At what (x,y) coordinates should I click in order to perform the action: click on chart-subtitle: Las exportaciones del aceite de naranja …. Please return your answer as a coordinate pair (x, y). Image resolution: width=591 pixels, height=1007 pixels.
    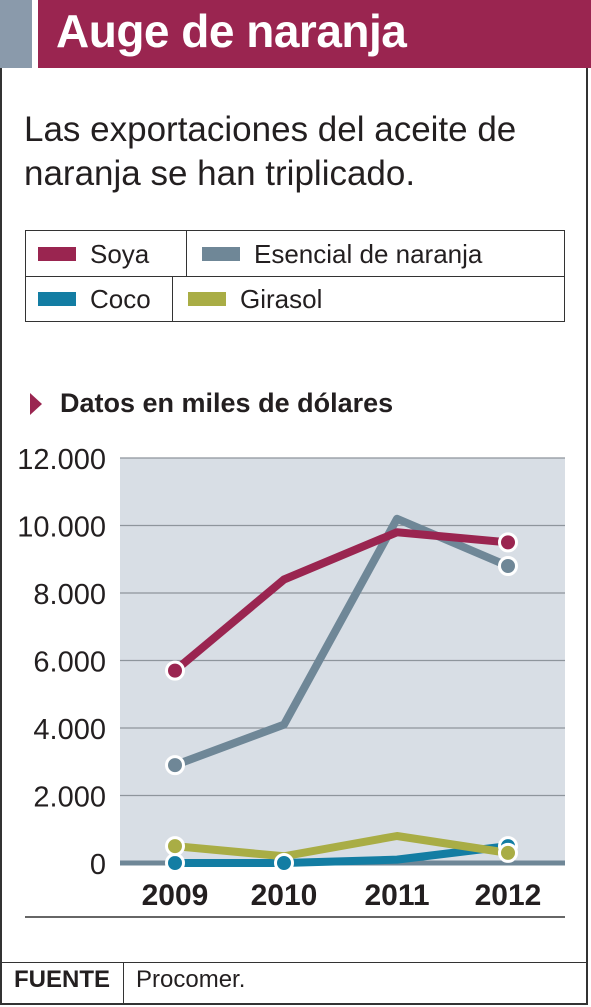
    Looking at the image, I should click on (270, 151).